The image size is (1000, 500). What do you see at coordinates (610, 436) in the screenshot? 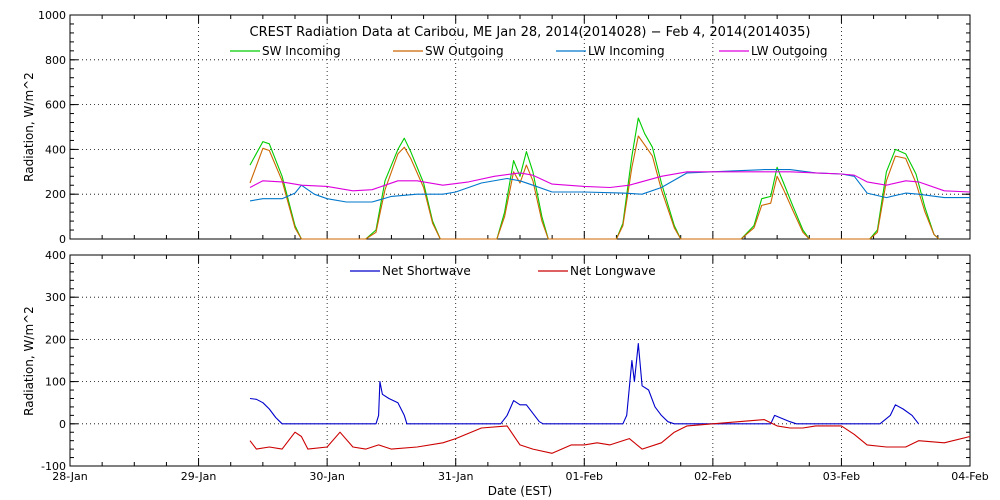
I see `series-line-net-longwave` at bounding box center [610, 436].